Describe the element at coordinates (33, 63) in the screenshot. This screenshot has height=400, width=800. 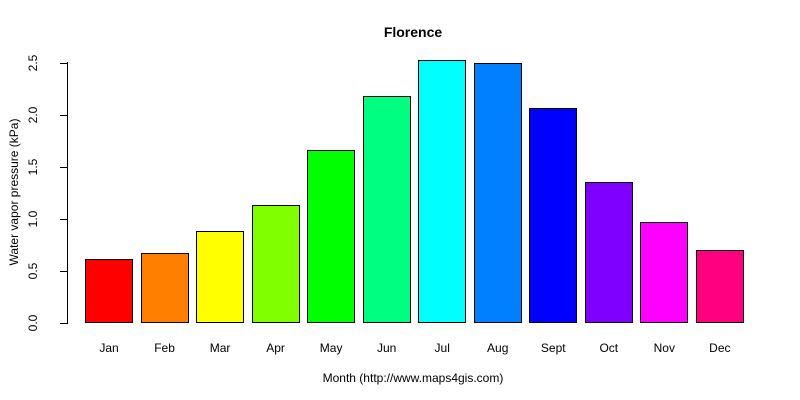
I see `y-tick-label-text: 2.5` at that location.